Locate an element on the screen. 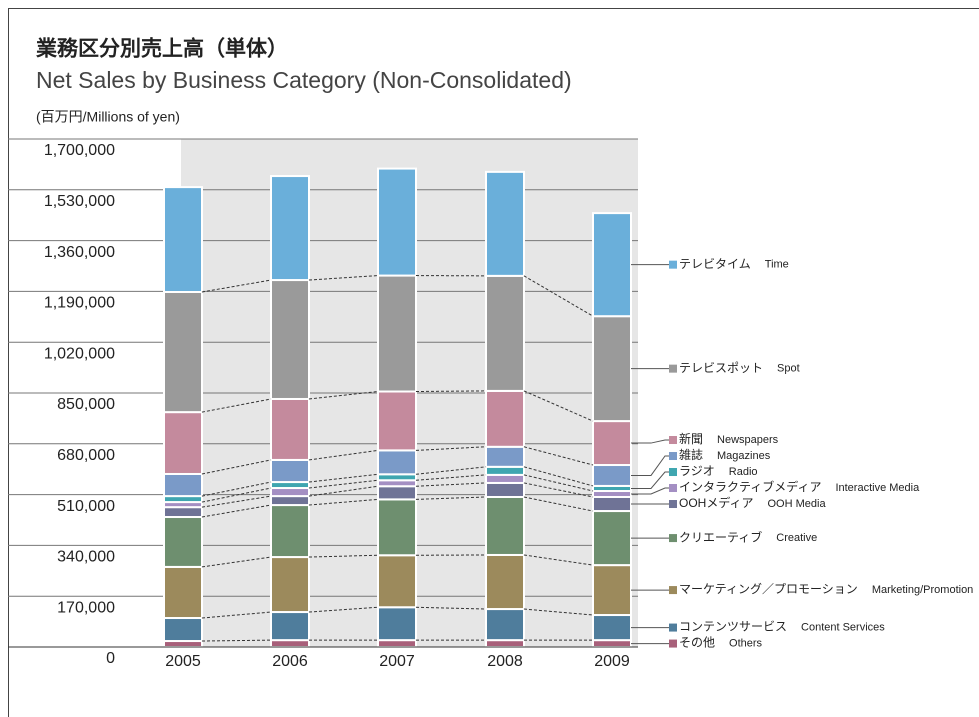 This screenshot has height=717, width=979. y-tick-label: 340,000 is located at coordinates (86, 557).